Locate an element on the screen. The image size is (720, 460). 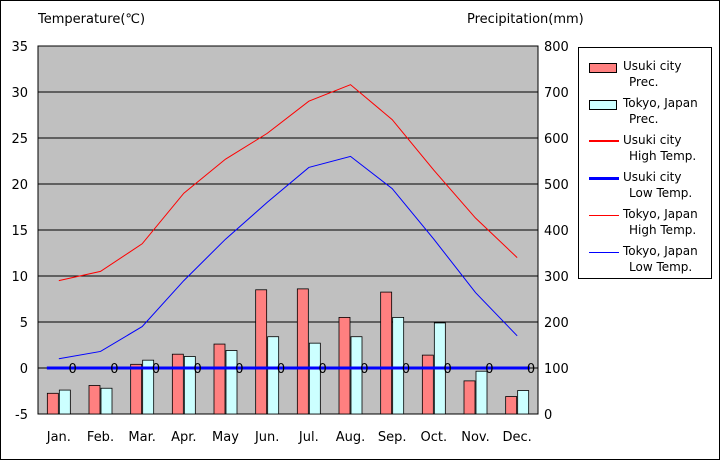
month-label: Jan. is located at coordinates (58, 437).